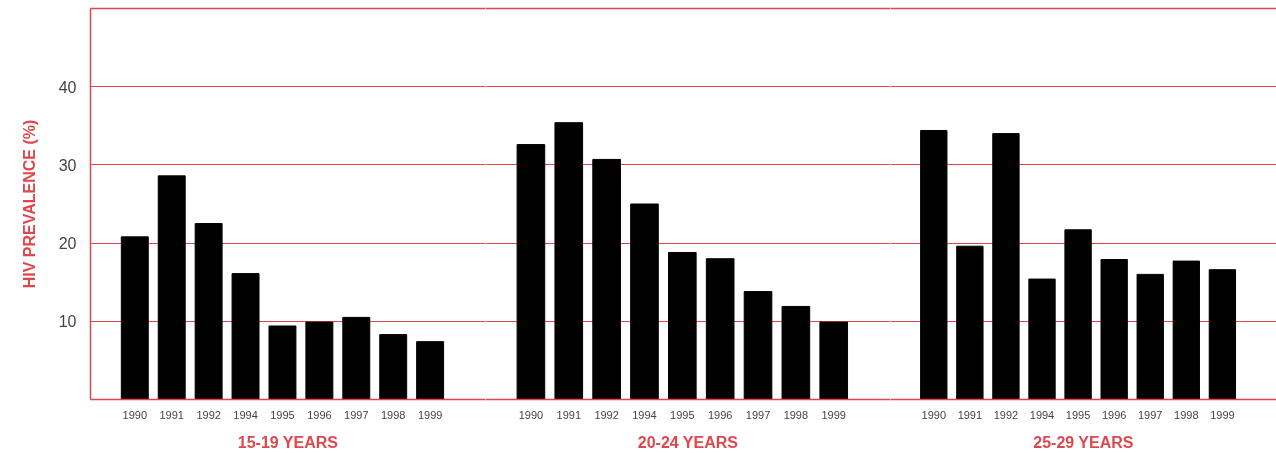  What do you see at coordinates (67, 244) in the screenshot?
I see `y-tick-label: 20` at bounding box center [67, 244].